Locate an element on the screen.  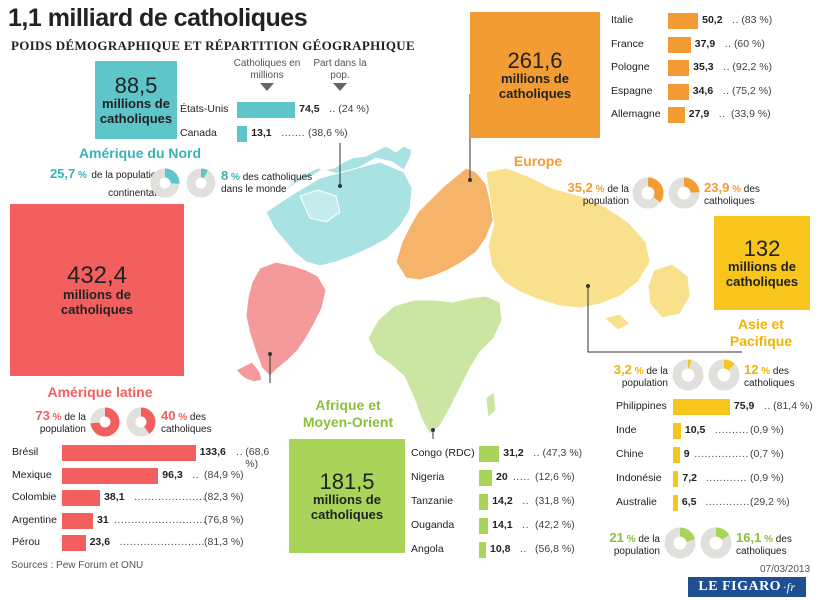
header-catholics: Catholiques en millions is located at coordinates (267, 74).